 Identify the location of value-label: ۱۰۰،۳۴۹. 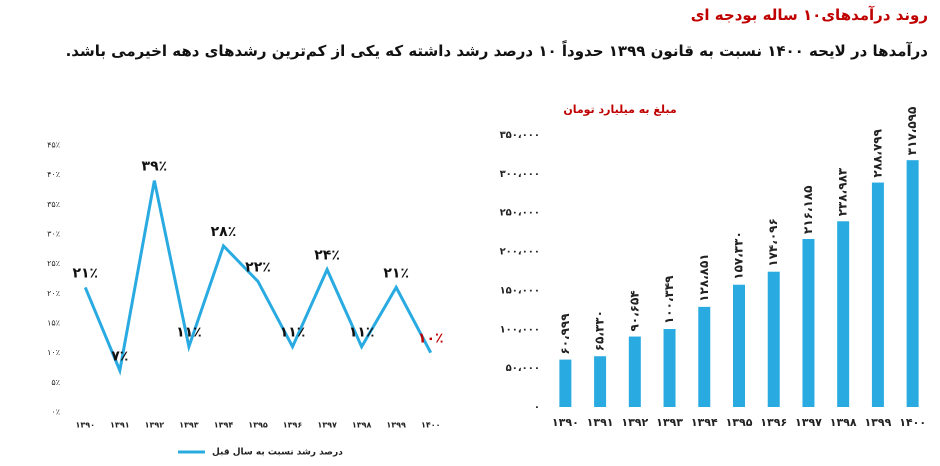
(669, 299).